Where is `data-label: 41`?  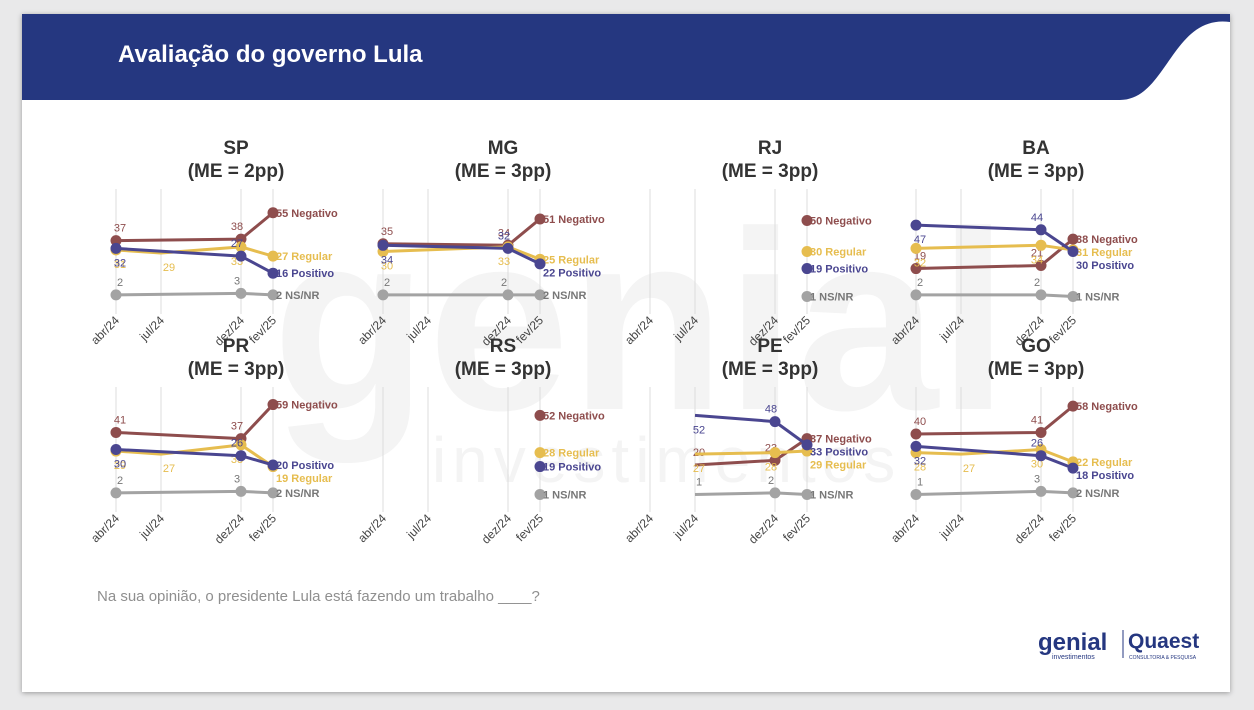 data-label: 41 is located at coordinates (1037, 420).